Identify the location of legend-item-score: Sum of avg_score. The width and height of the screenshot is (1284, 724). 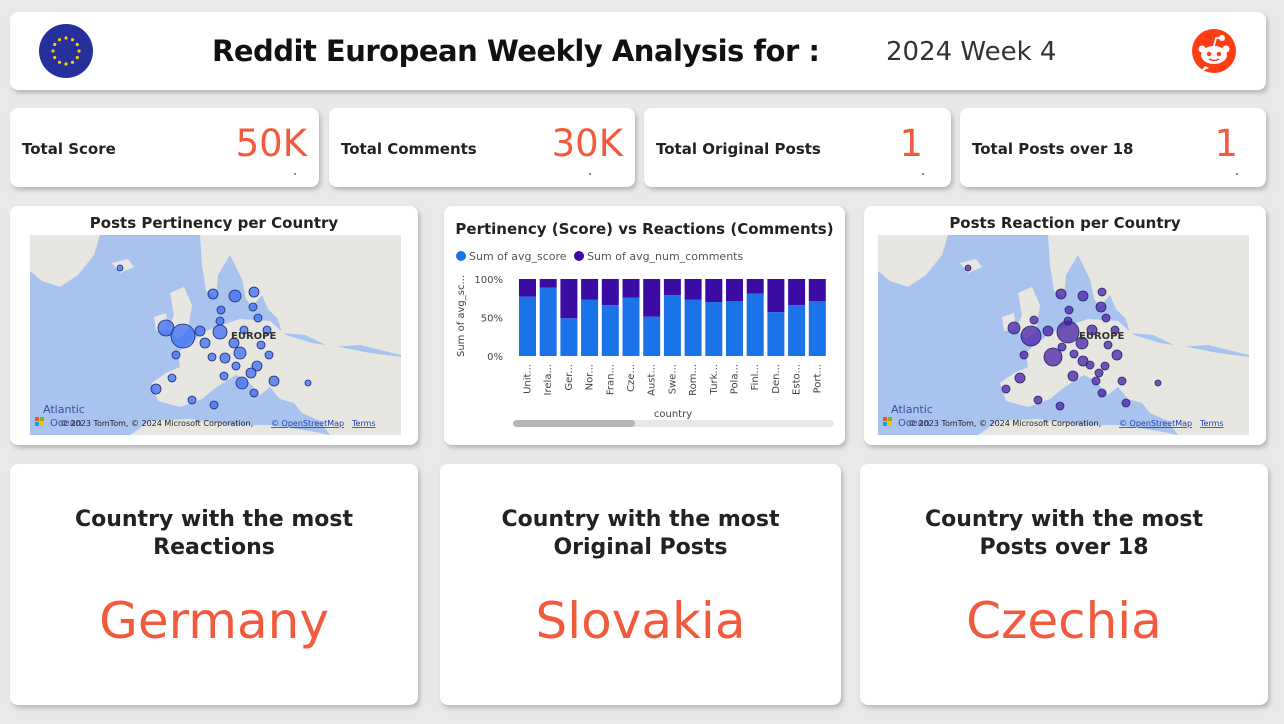
(518, 256).